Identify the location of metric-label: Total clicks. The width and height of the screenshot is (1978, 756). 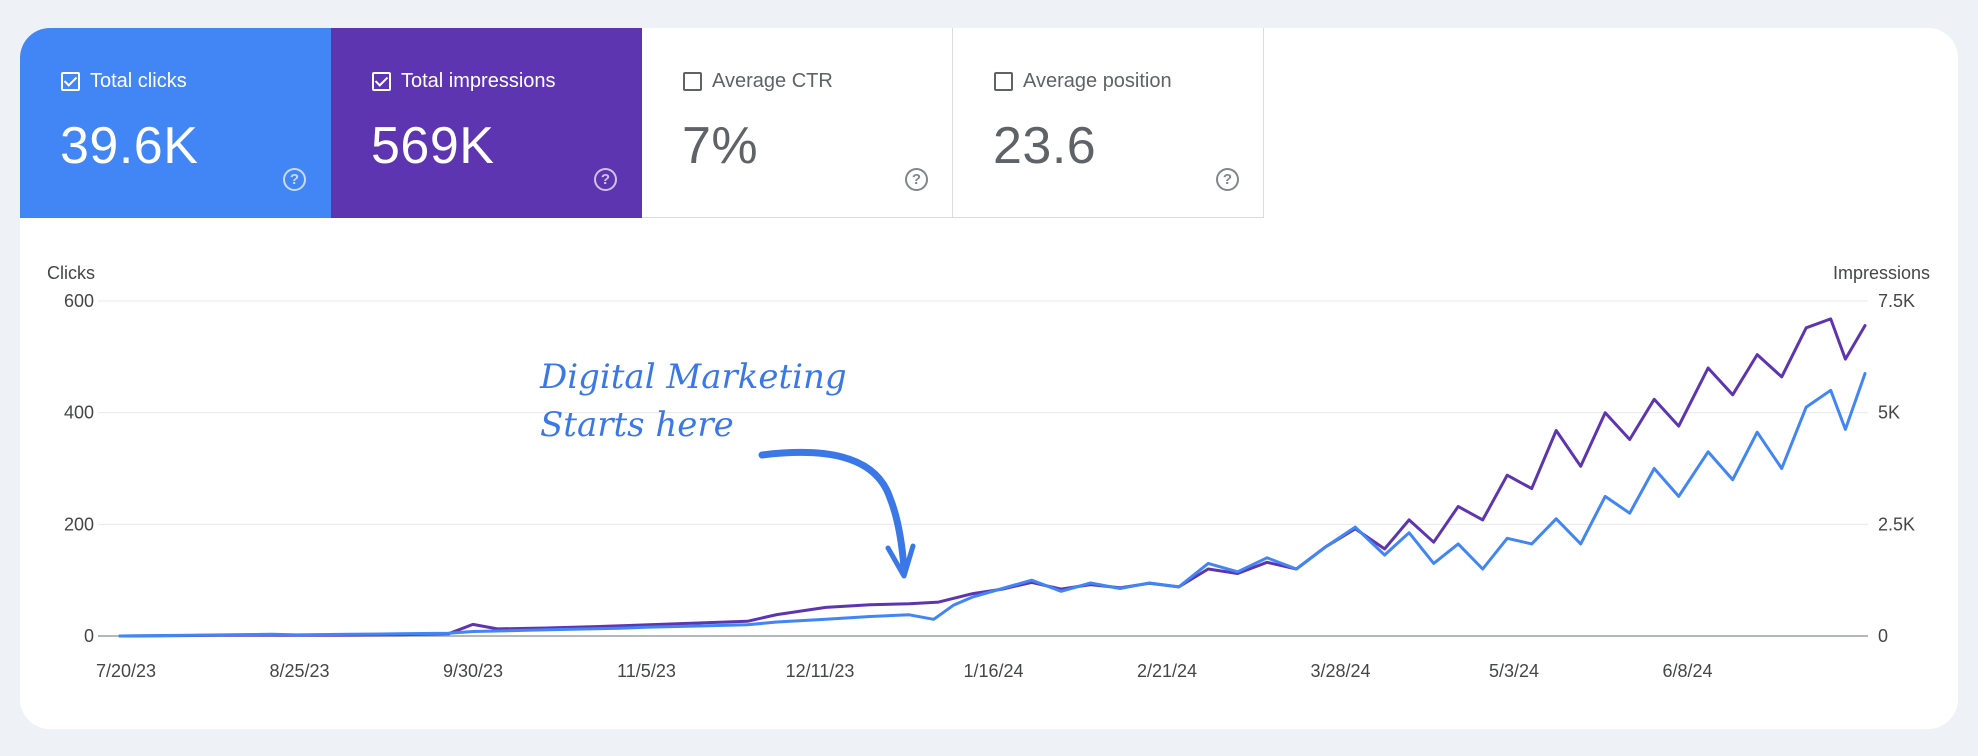
(138, 81).